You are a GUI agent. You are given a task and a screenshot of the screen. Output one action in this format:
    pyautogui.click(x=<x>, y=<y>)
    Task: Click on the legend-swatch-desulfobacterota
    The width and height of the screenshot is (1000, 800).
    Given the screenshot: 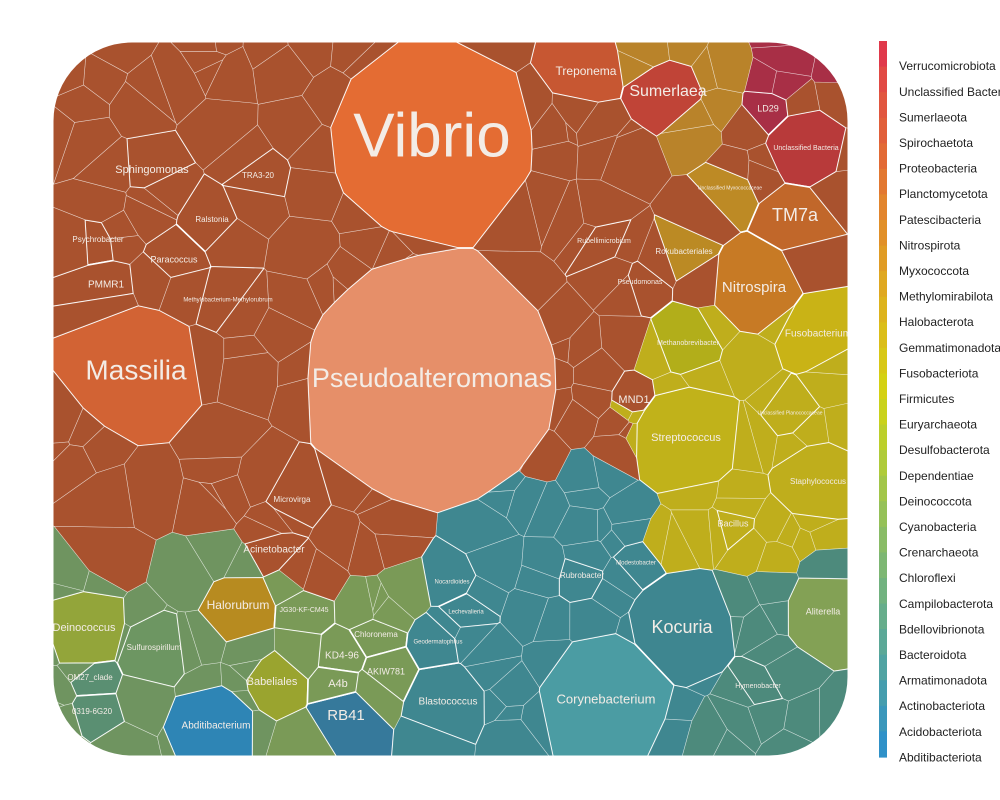 What is the action you would take?
    pyautogui.click(x=883, y=437)
    